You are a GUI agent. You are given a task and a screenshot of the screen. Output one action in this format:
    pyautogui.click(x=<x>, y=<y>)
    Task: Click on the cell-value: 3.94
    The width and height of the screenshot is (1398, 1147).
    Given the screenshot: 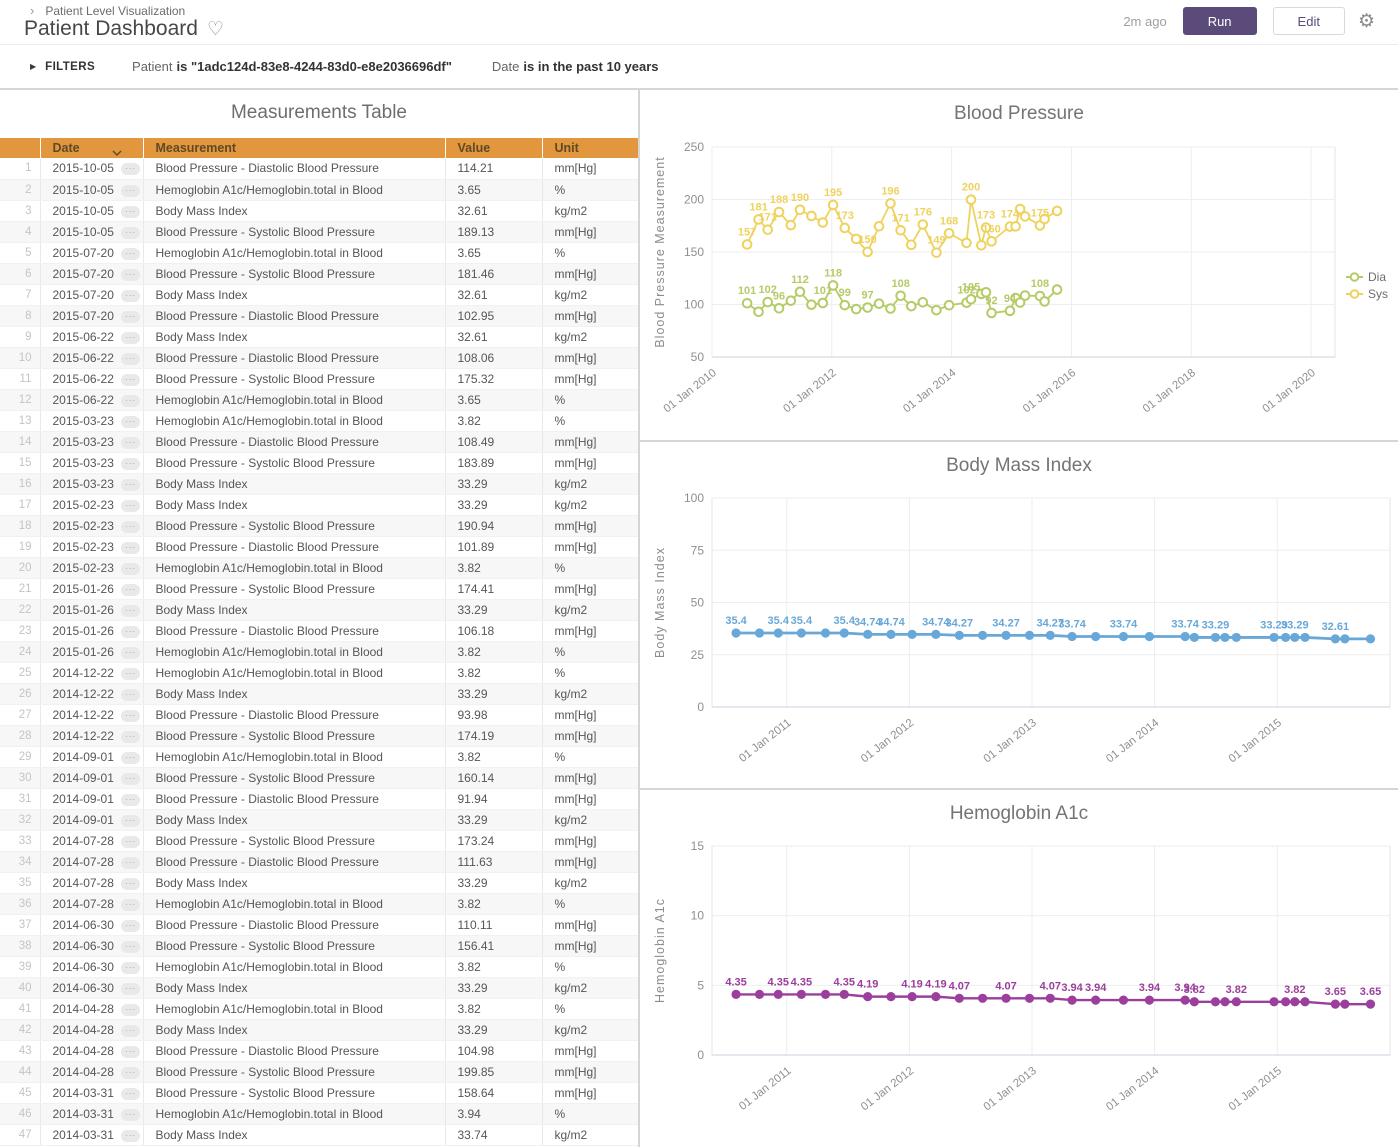 What is the action you would take?
    pyautogui.click(x=494, y=1114)
    